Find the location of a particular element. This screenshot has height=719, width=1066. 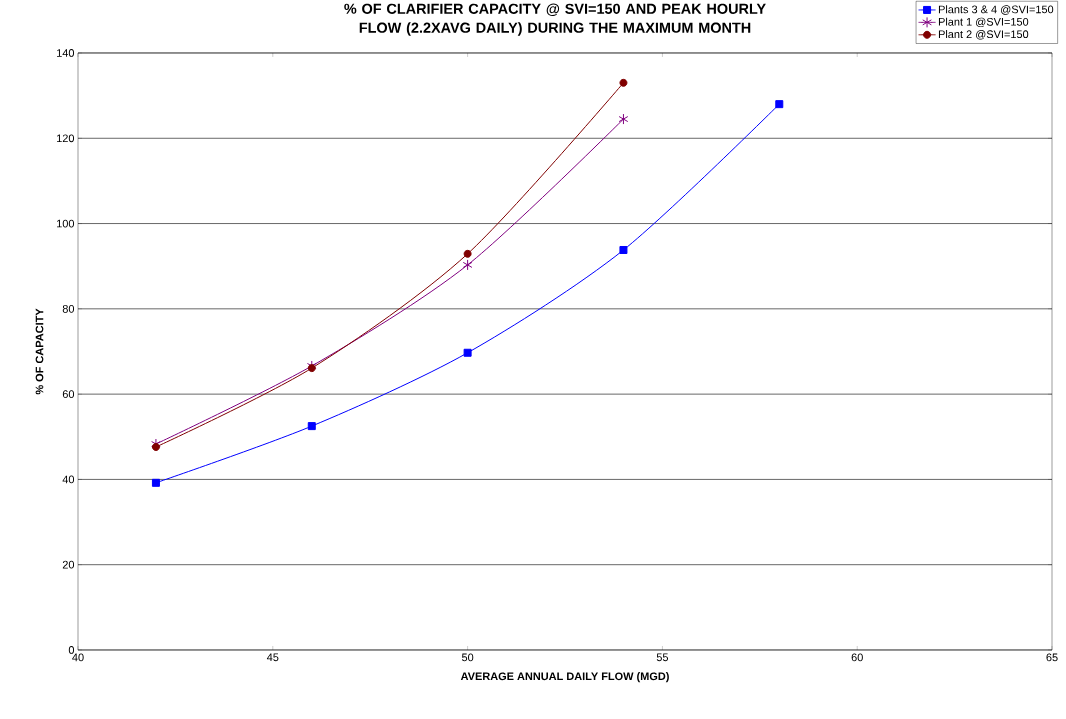

x-tick-label: 50 is located at coordinates (467, 657).